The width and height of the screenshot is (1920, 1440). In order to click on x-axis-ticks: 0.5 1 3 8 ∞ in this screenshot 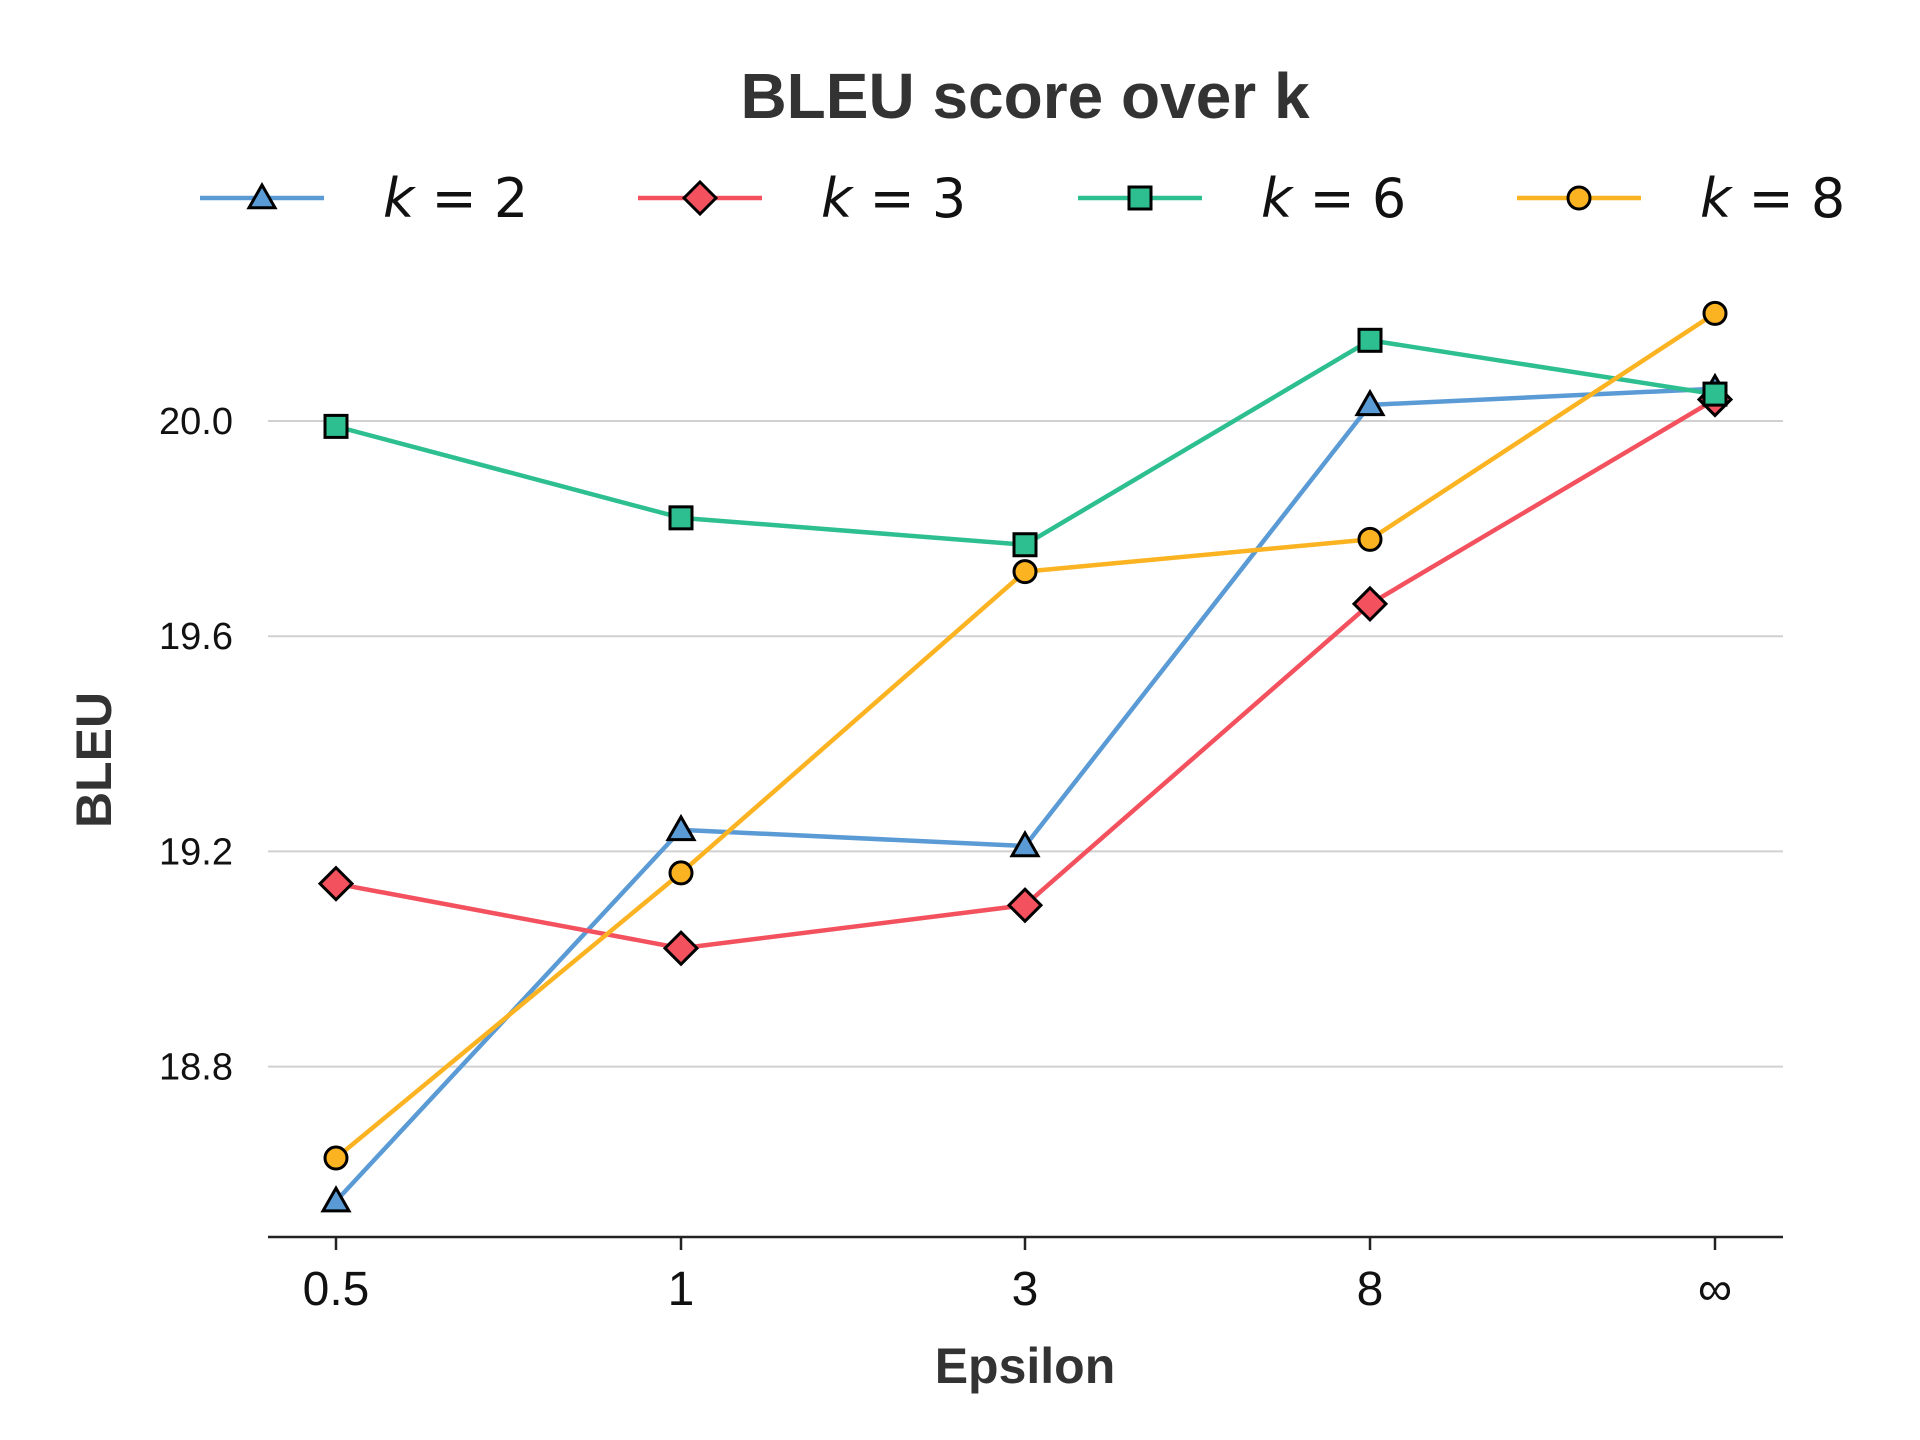, I will do `click(1017, 1276)`.